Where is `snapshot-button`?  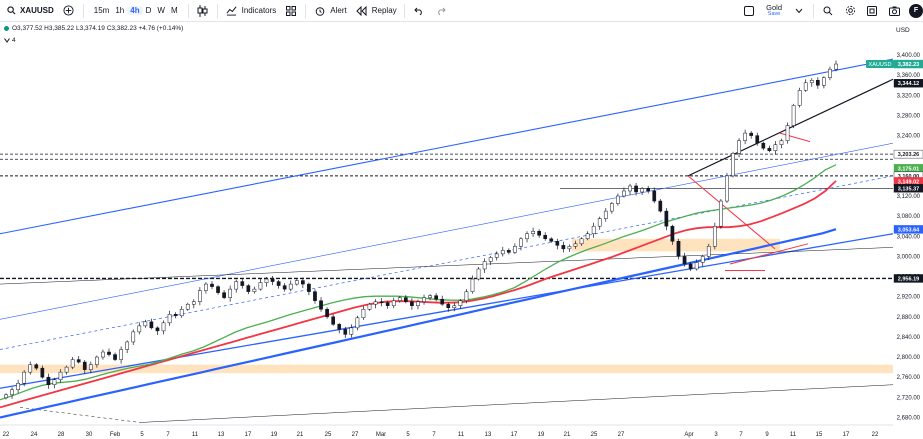 snapshot-button is located at coordinates (894, 11).